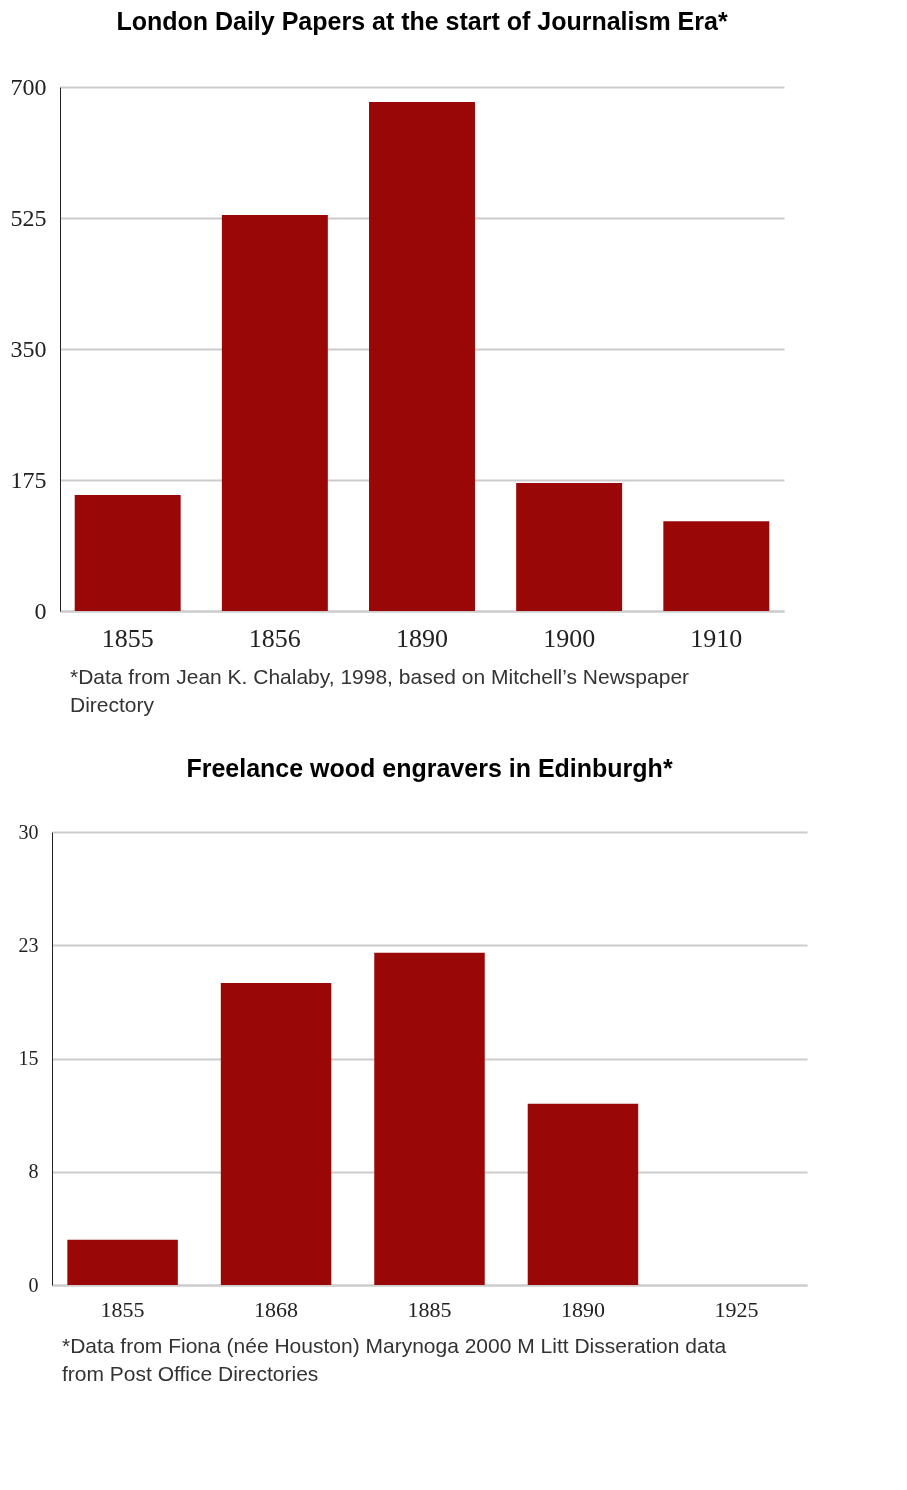  I want to click on y-tick-label: 175, so click(28, 479).